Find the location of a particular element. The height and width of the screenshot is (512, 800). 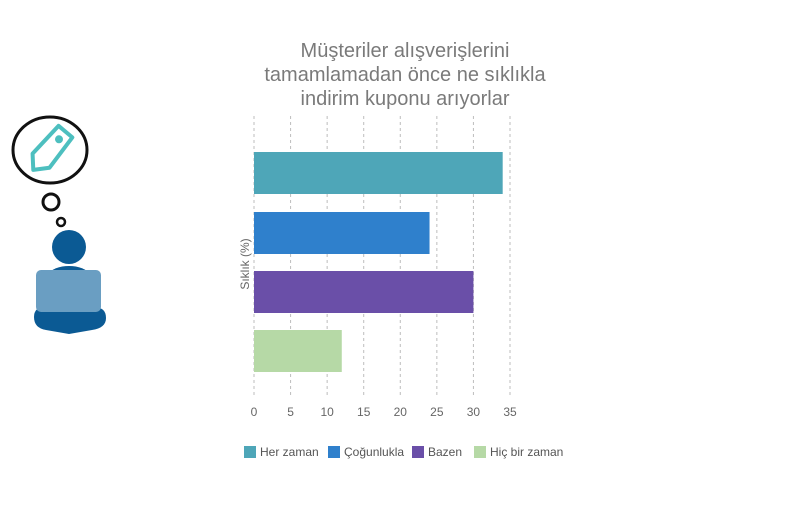

thought-bubble is located at coordinates (50, 150).